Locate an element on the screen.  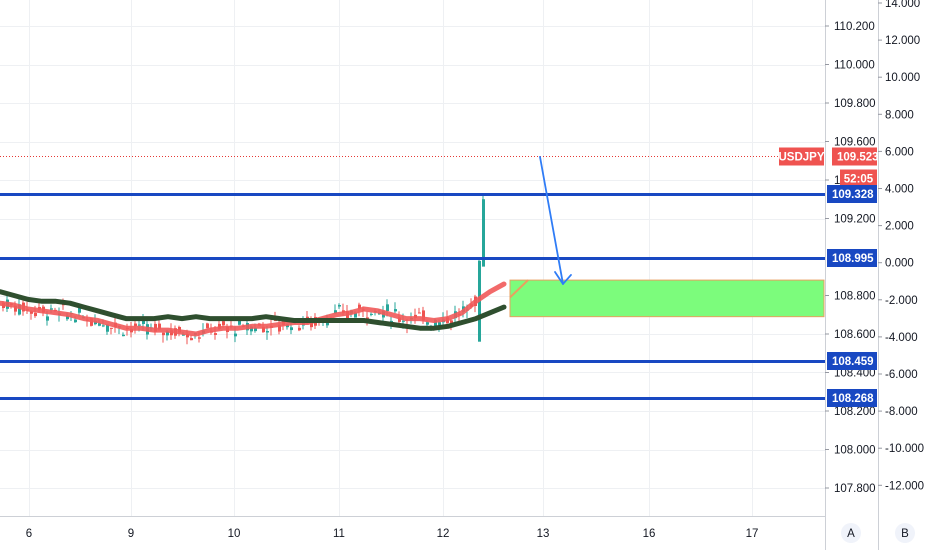
percent-tick-label: -8.000 is located at coordinates (901, 412).